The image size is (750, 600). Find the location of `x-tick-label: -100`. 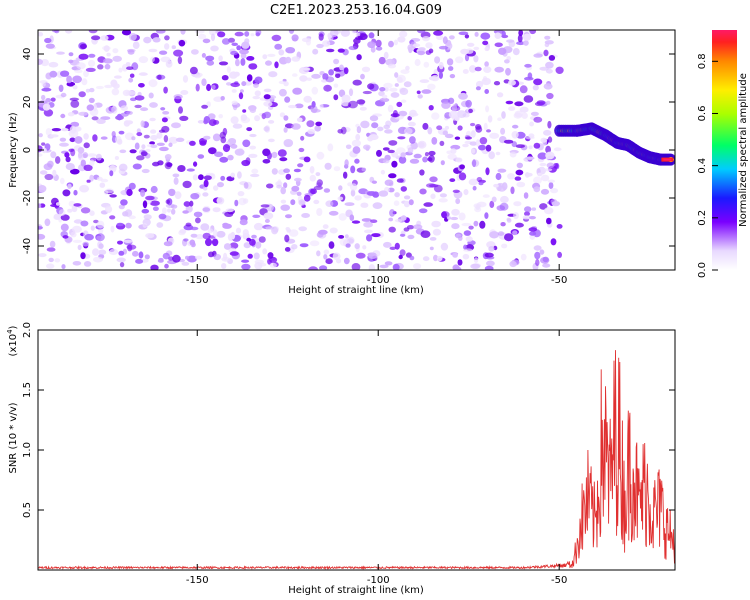

x-tick-label: -100 is located at coordinates (378, 580).